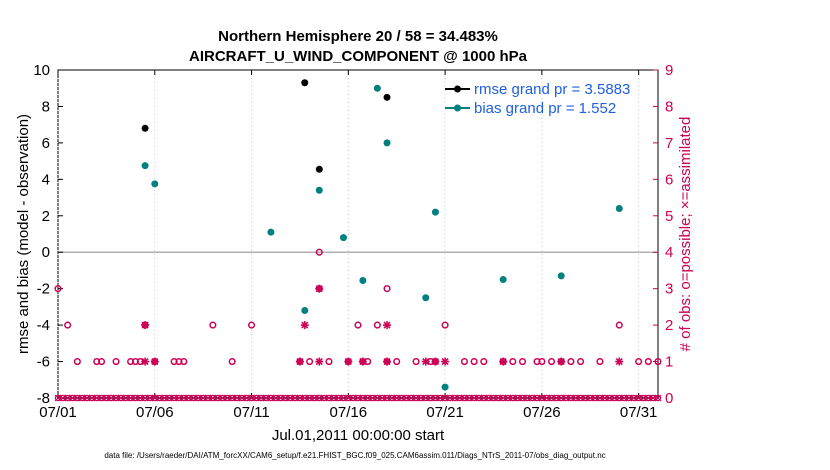  Describe the element at coordinates (46, 252) in the screenshot. I see `y-left-tick-label: 0` at that location.